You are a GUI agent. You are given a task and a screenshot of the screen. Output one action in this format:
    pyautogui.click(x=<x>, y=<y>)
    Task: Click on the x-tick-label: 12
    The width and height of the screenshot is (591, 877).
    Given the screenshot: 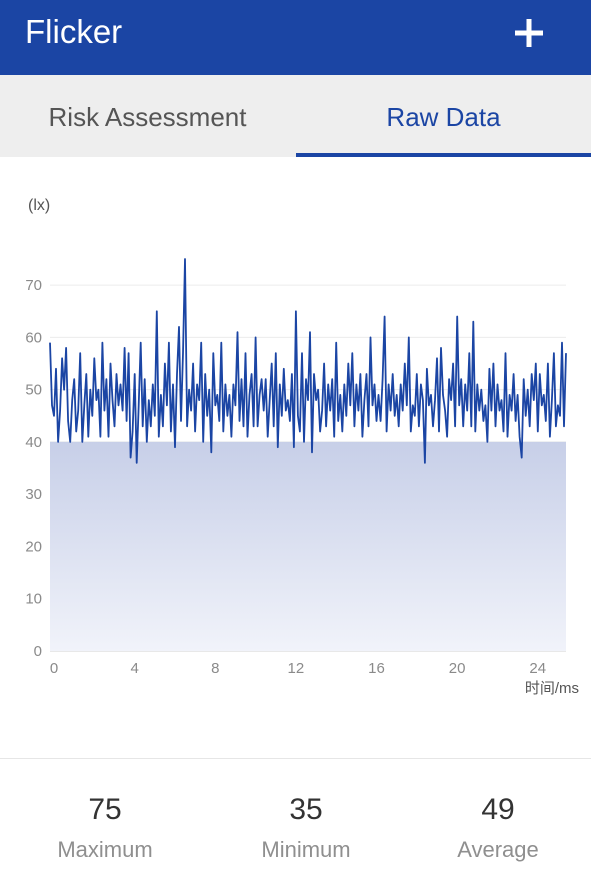 What is the action you would take?
    pyautogui.click(x=296, y=668)
    